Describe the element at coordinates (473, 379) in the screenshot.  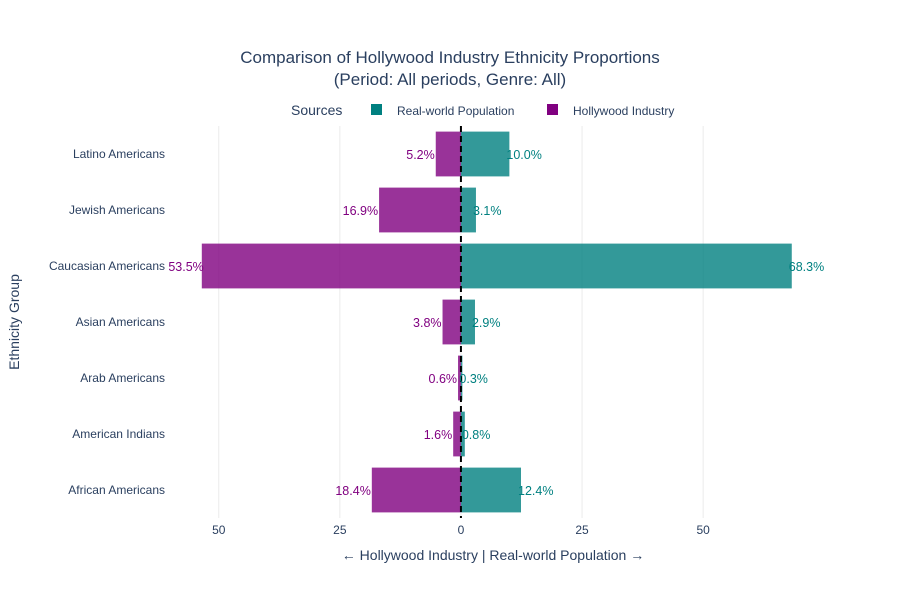
I see `data-label-real-world-population-arab-americans: 0.3%` at that location.